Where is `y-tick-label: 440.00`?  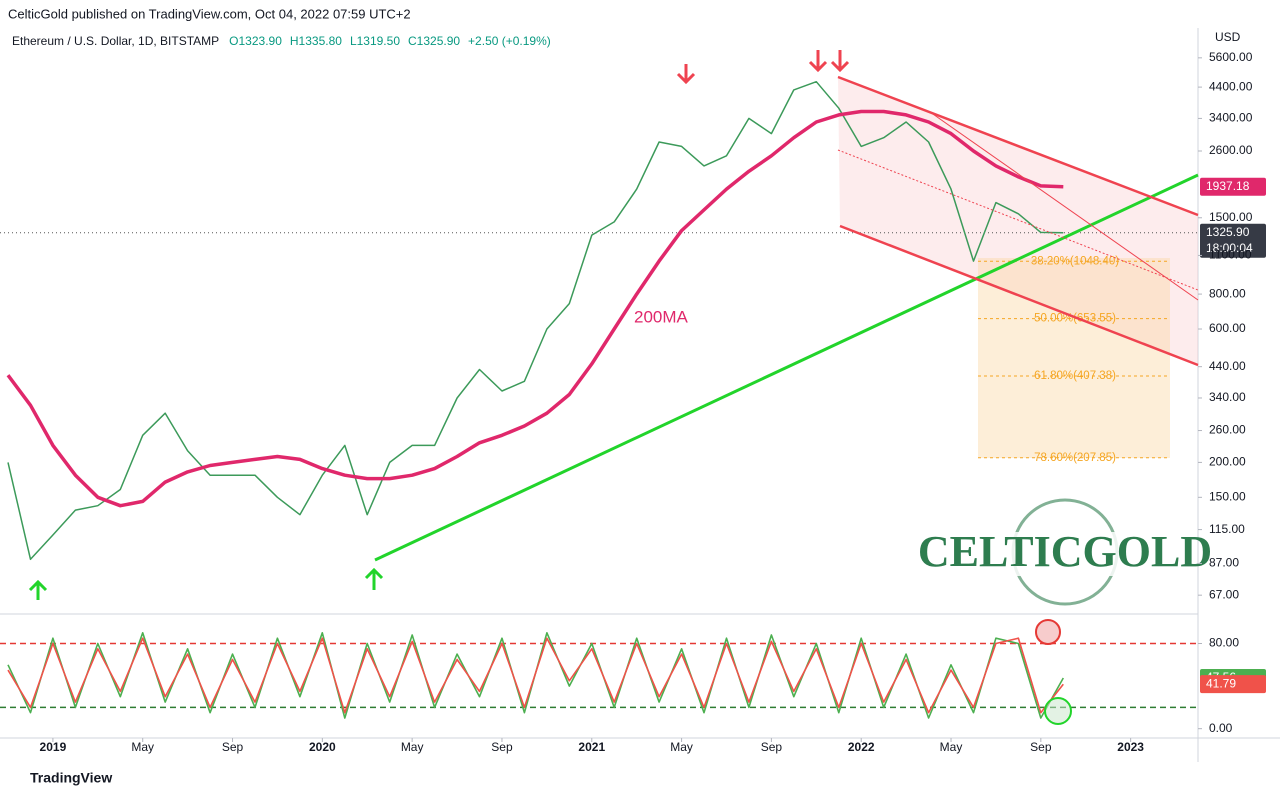
y-tick-label: 440.00 is located at coordinates (1227, 366).